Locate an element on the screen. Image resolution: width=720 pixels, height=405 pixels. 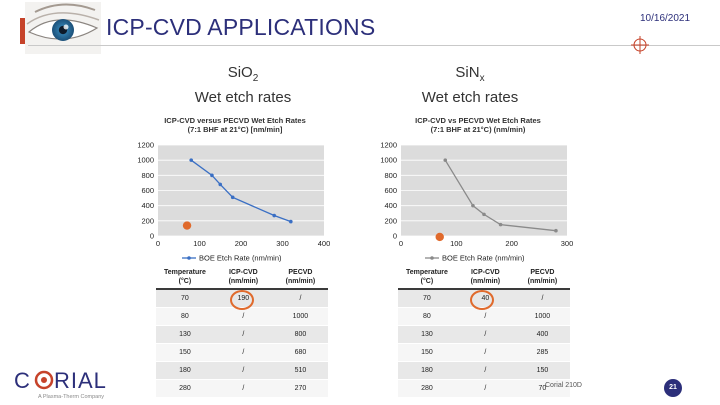
table-row: 180 / 150 is located at coordinates (484, 370).